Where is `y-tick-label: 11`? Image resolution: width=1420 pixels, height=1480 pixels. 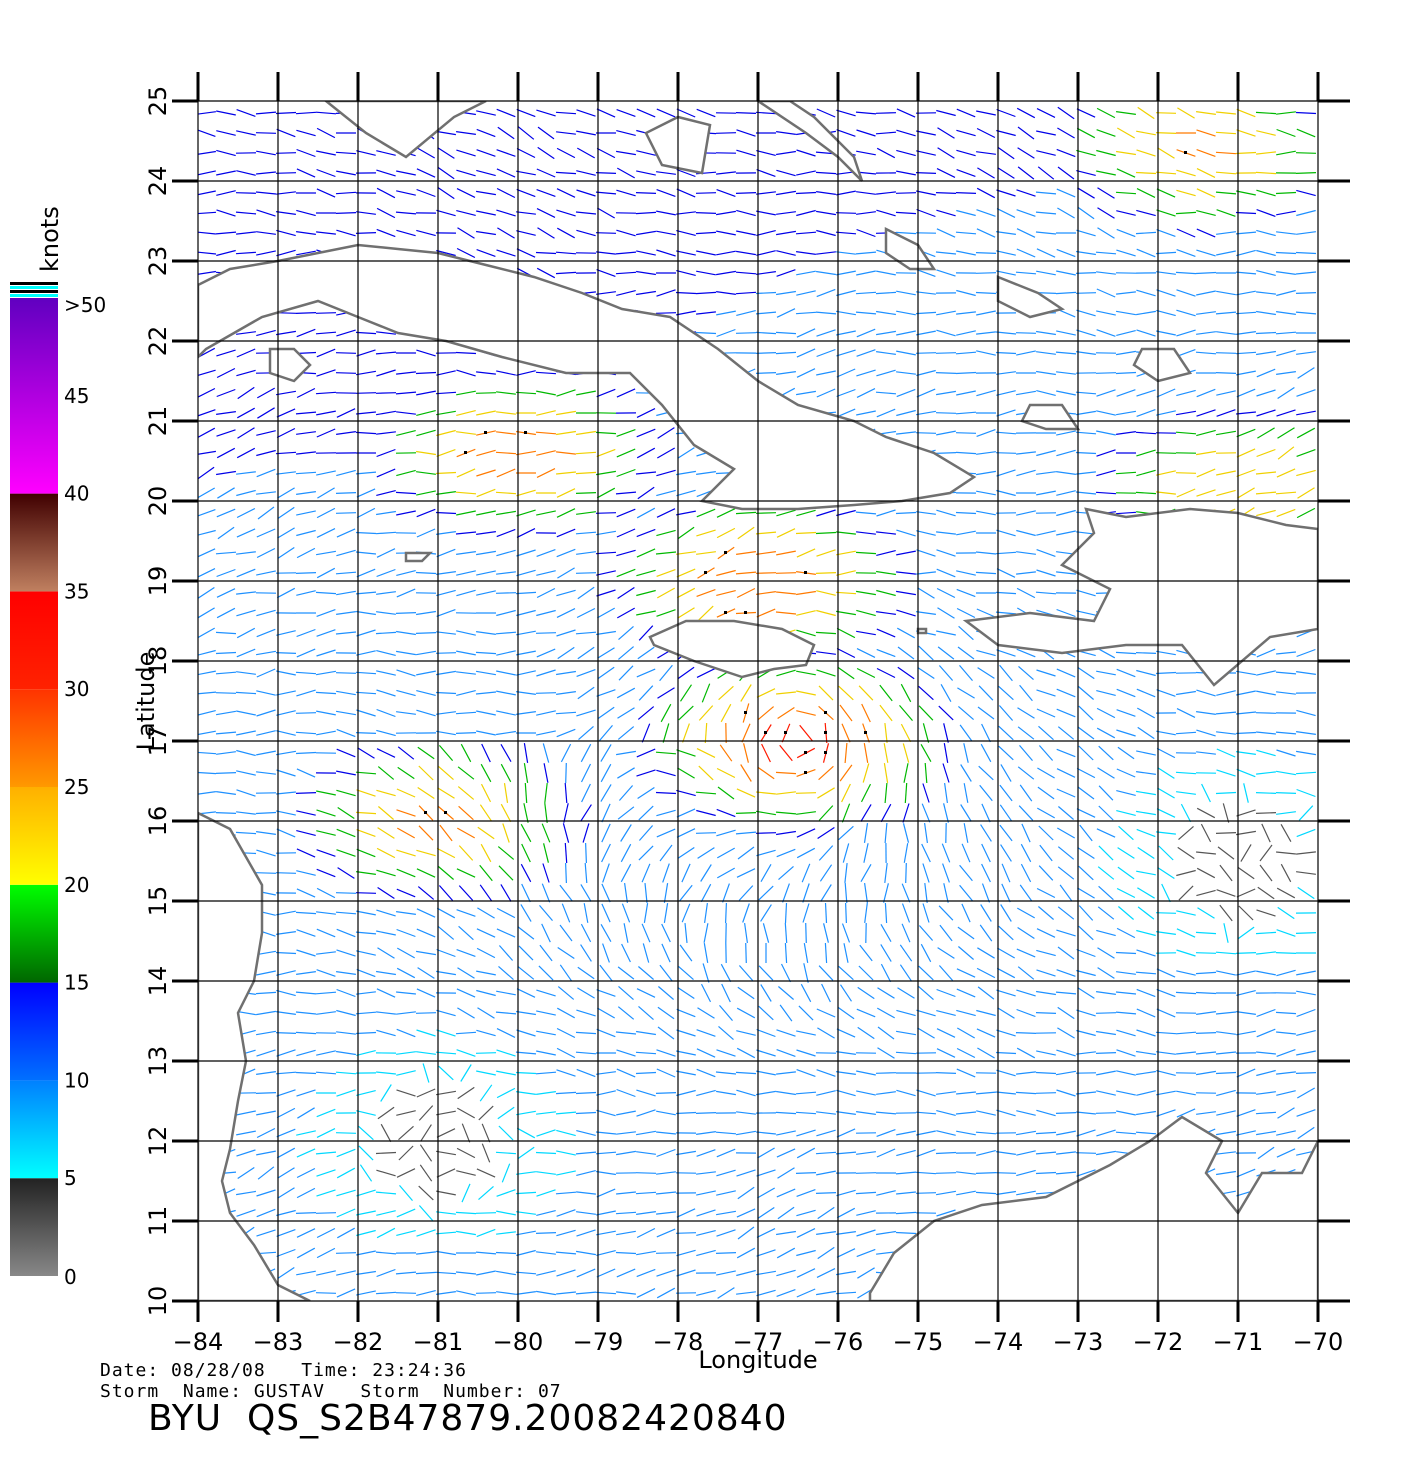
y-tick-label: 11 is located at coordinates (158, 1221).